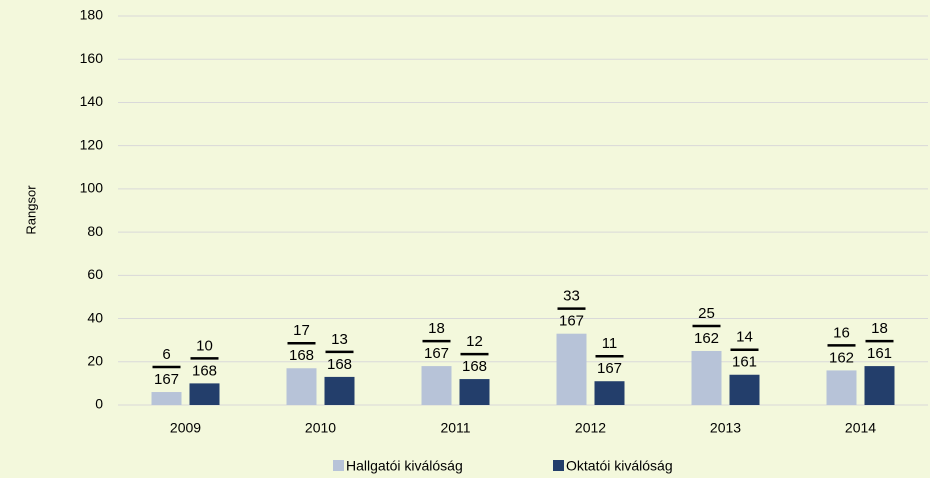 This screenshot has height=478, width=930. What do you see at coordinates (95, 317) in the screenshot?
I see `y-tick-label: 40` at bounding box center [95, 317].